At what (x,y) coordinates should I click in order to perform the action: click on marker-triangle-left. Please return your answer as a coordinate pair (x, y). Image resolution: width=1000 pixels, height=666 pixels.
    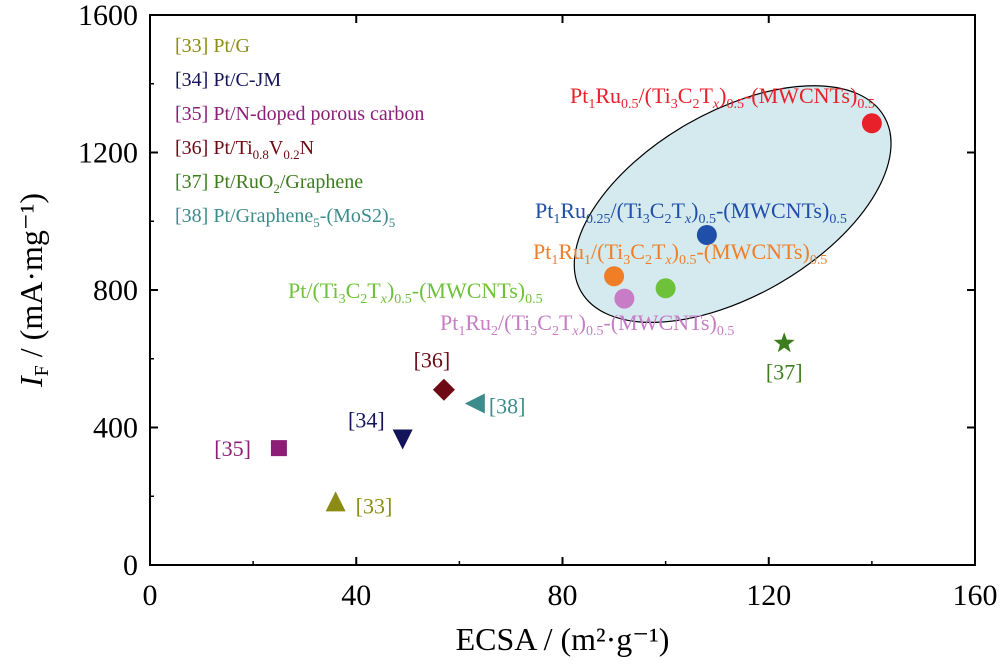
    Looking at the image, I should click on (474, 403).